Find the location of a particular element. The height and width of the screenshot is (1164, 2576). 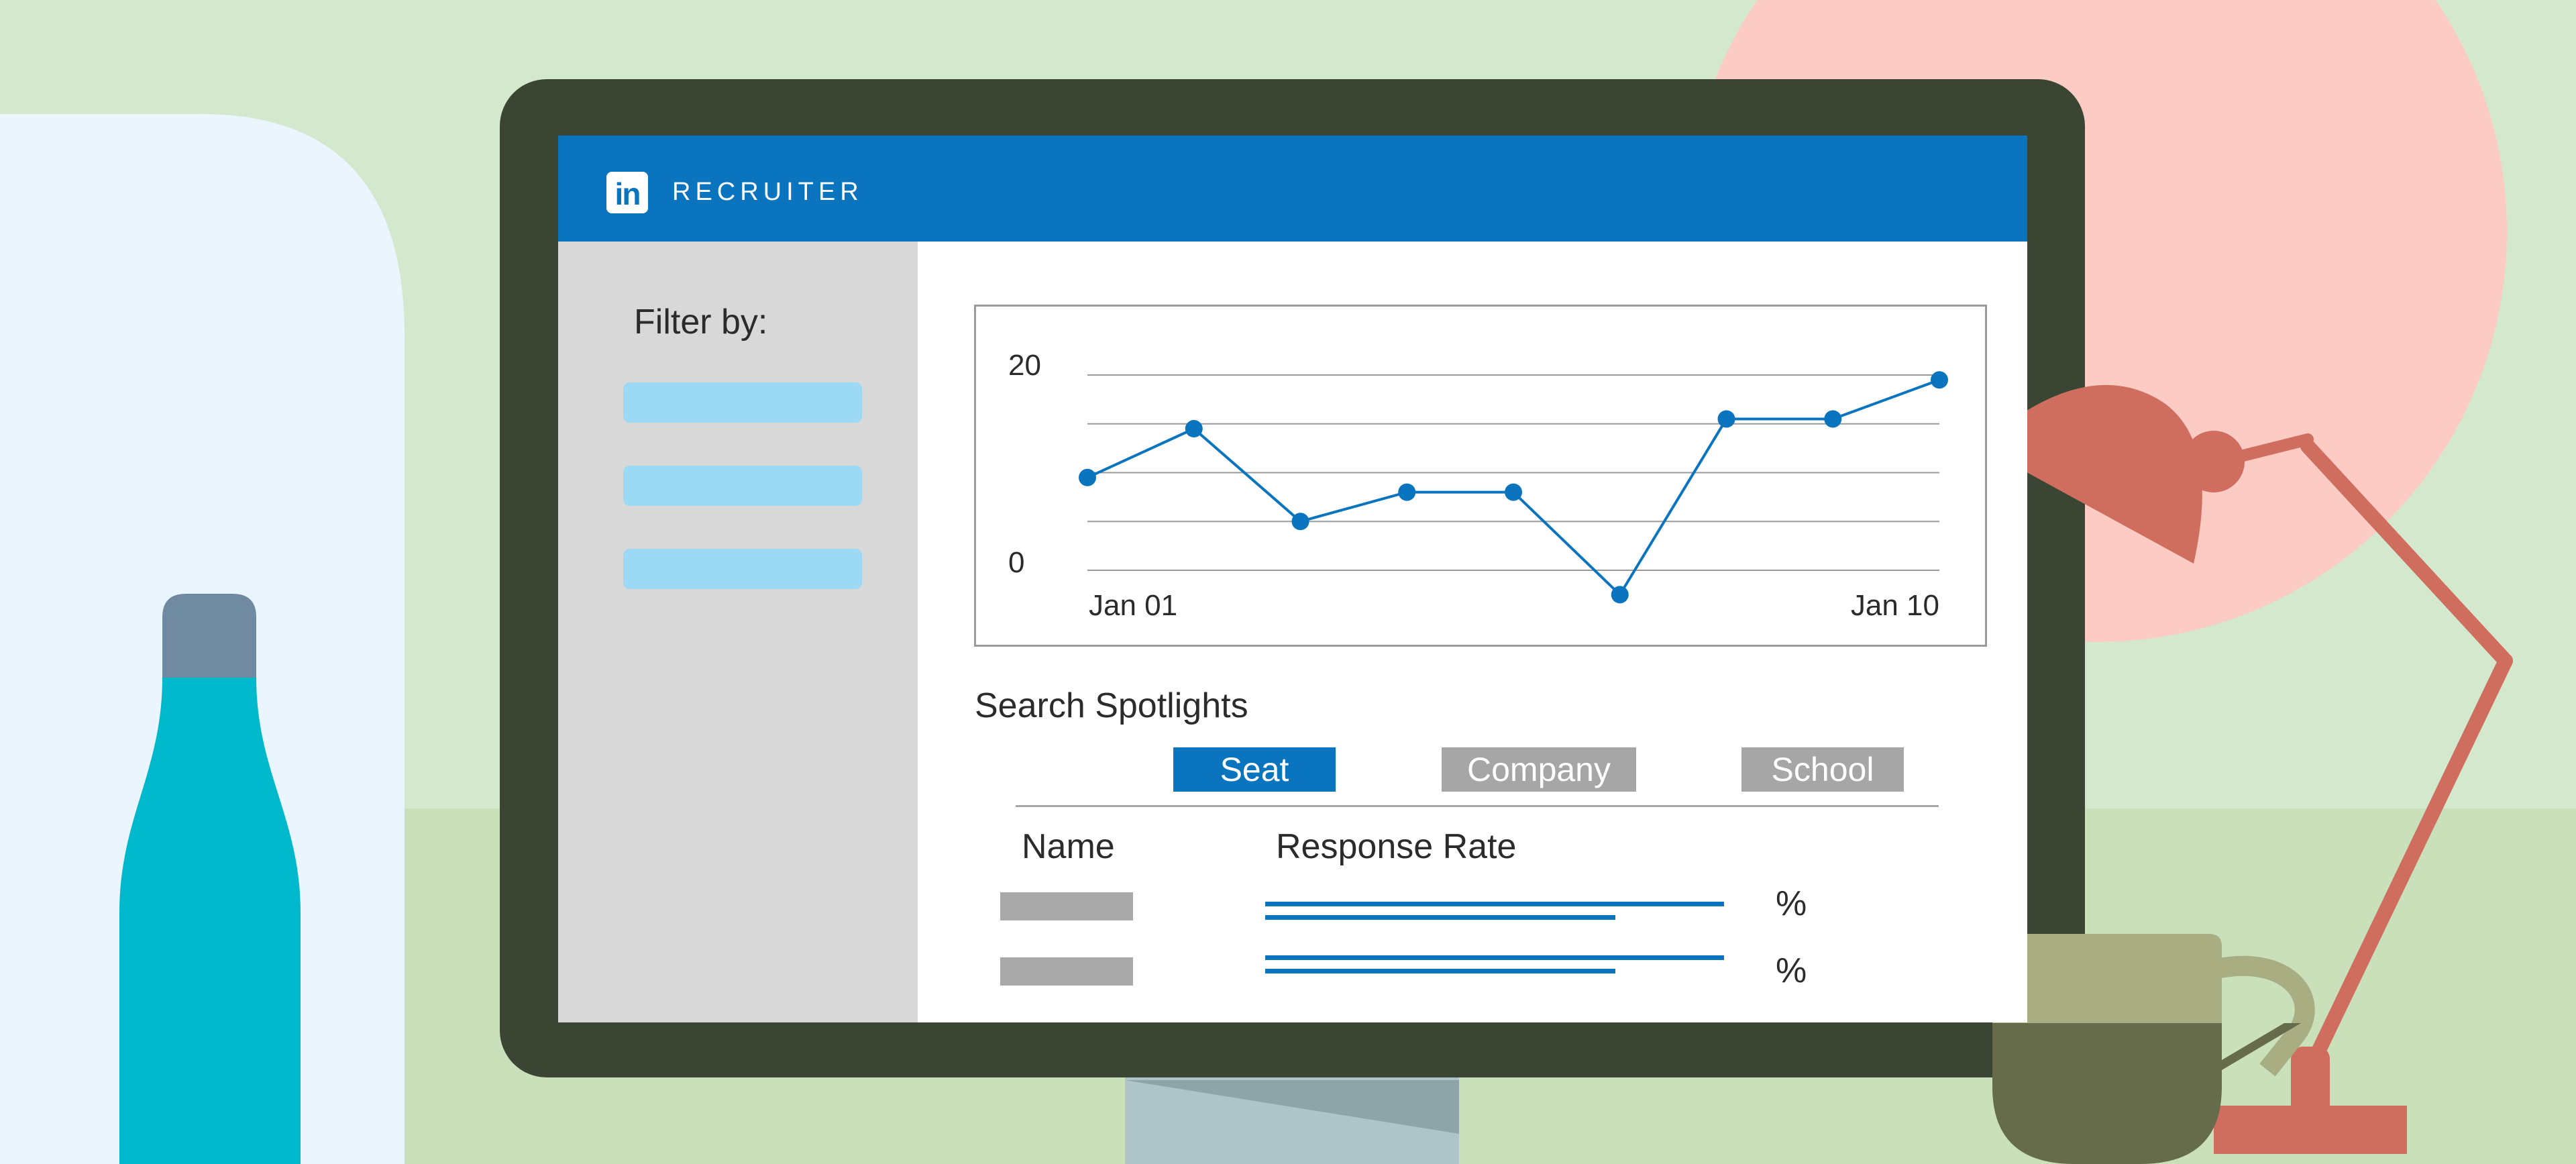

filter-label: Filter by: is located at coordinates (701, 322).